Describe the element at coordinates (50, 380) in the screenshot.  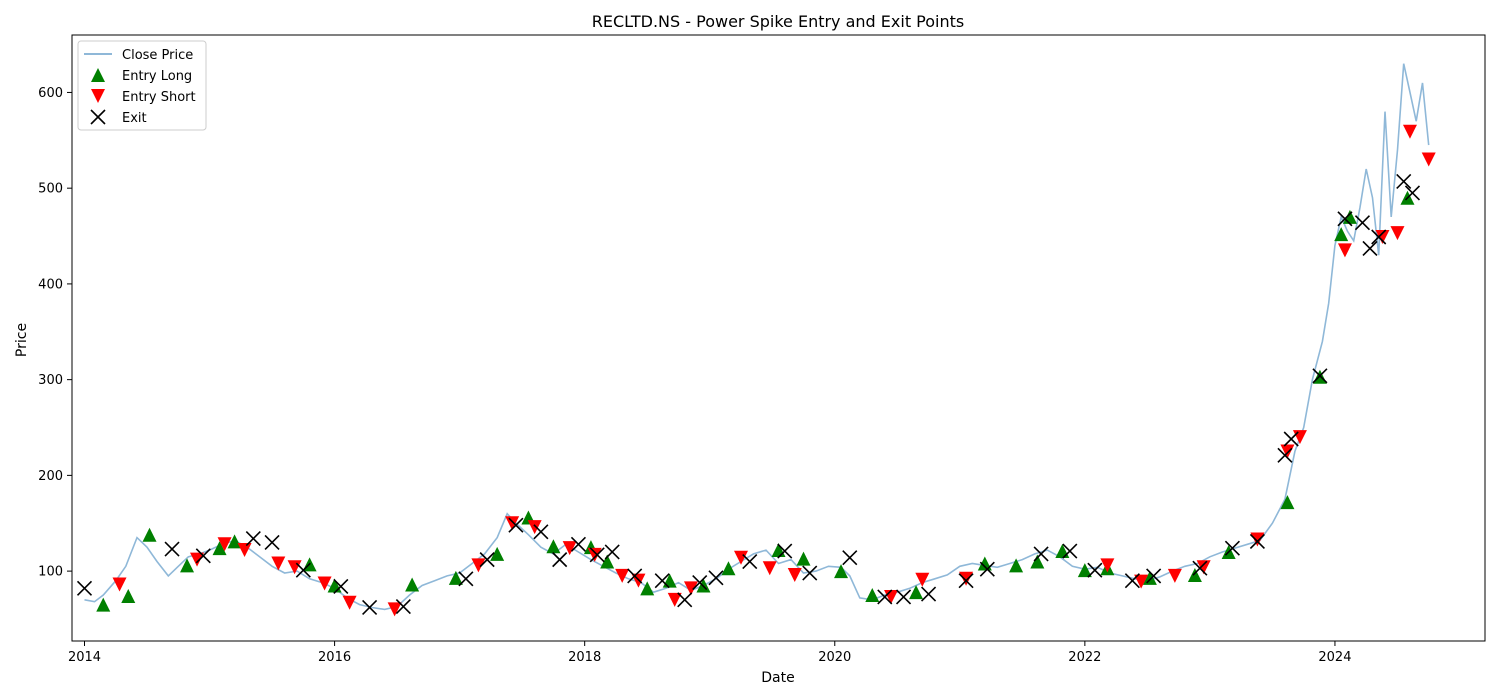
I see `y-tick-label: 300` at that location.